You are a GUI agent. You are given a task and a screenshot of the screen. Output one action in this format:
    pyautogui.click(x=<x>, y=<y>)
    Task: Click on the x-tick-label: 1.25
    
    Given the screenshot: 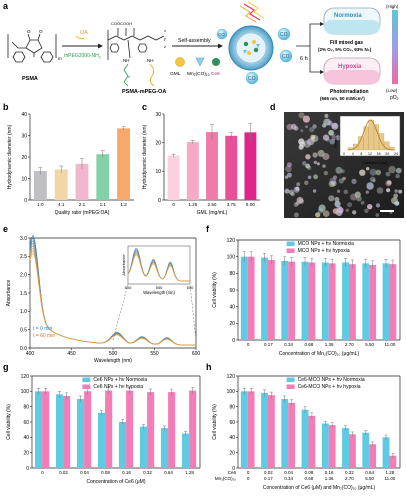 What is the action you would take?
    pyautogui.click(x=192, y=204)
    